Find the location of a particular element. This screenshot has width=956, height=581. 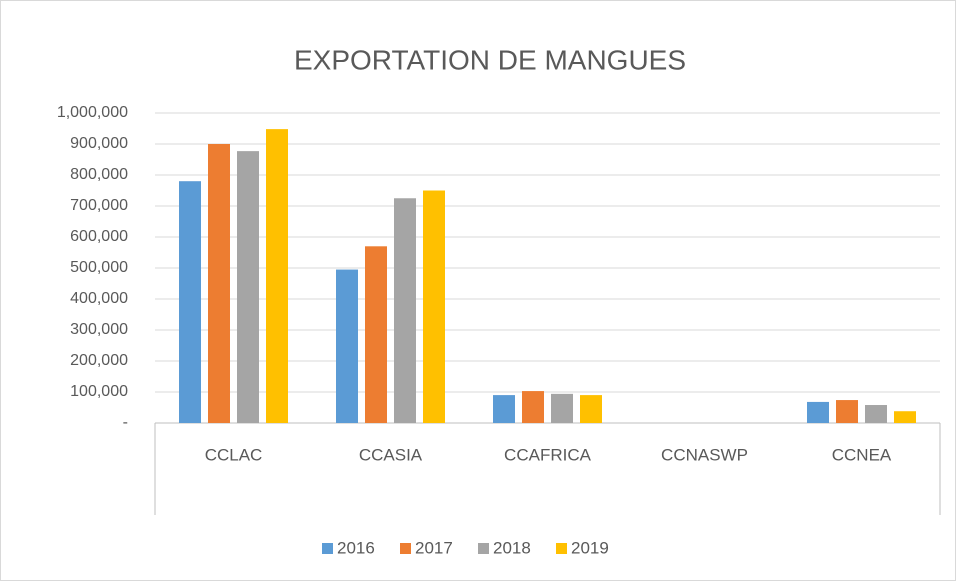

y-tick-label: 400,000 is located at coordinates (99, 298).